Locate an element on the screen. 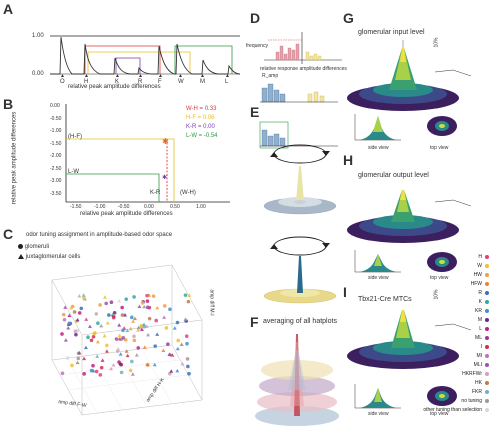 Image resolution: width=499 pixels, height=431 pixels. g-top-label: top view is located at coordinates (439, 148).